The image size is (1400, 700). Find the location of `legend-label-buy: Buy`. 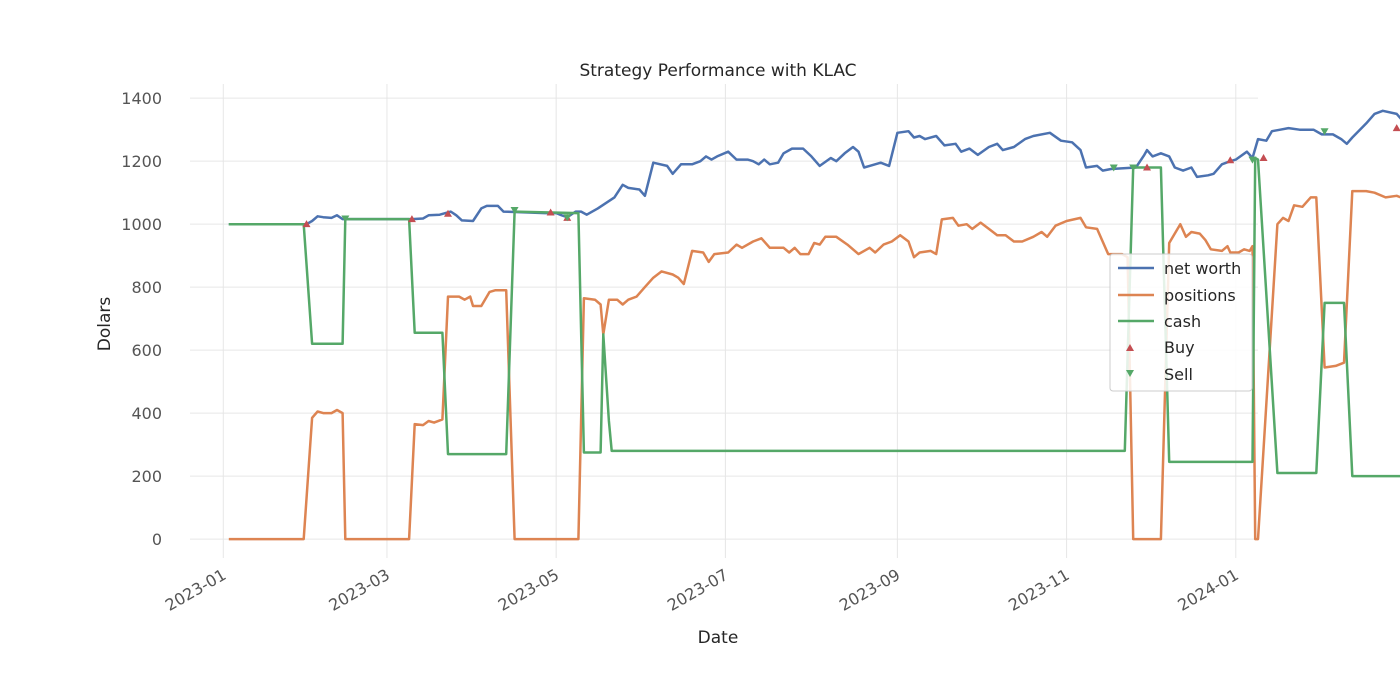

legend-label-buy: Buy is located at coordinates (1179, 347).